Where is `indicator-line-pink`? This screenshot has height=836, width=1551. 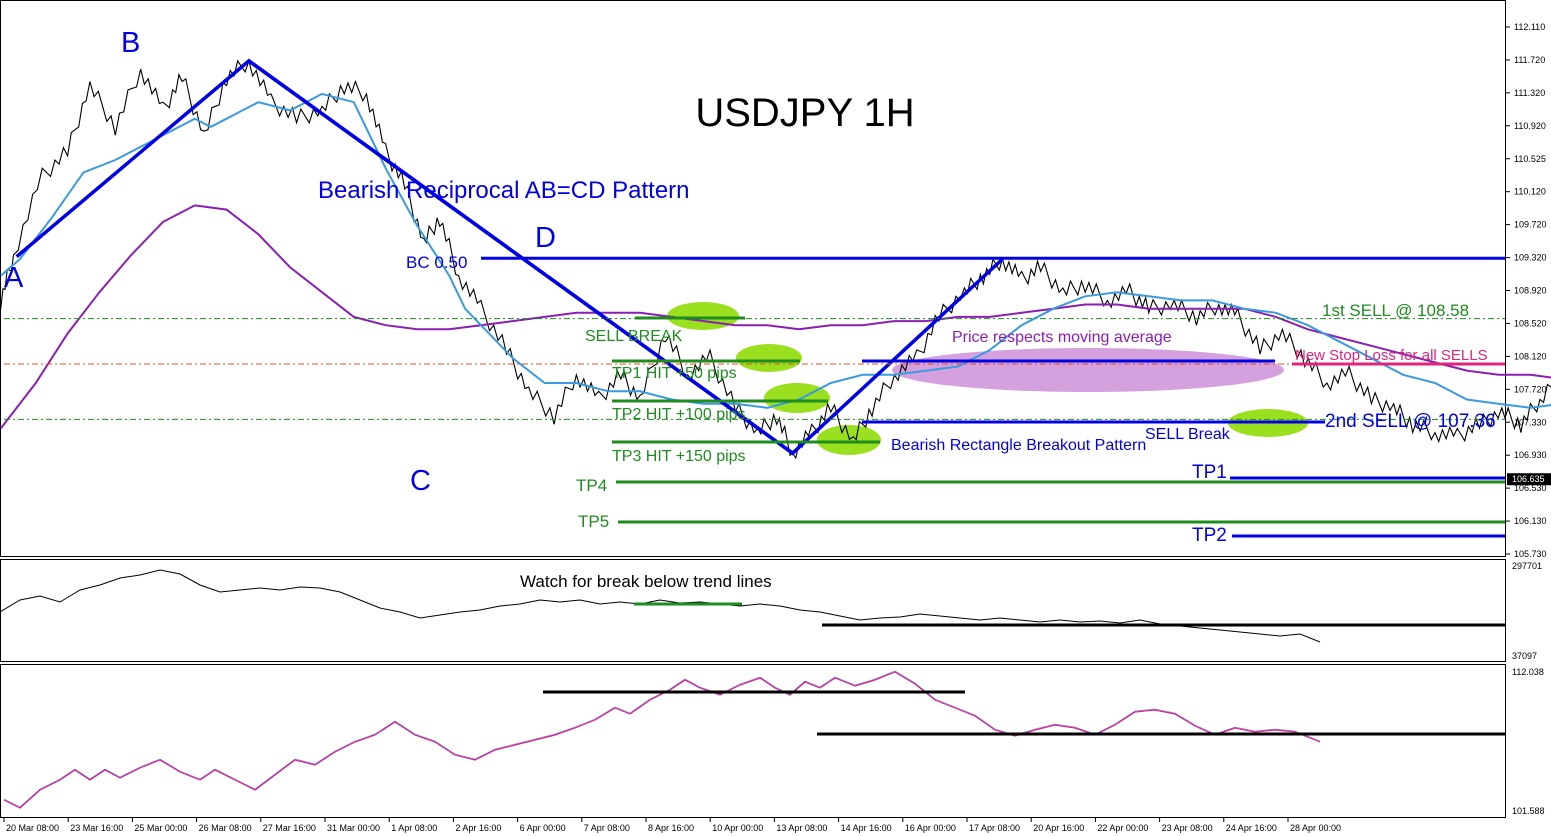
indicator-line-pink is located at coordinates (662, 740).